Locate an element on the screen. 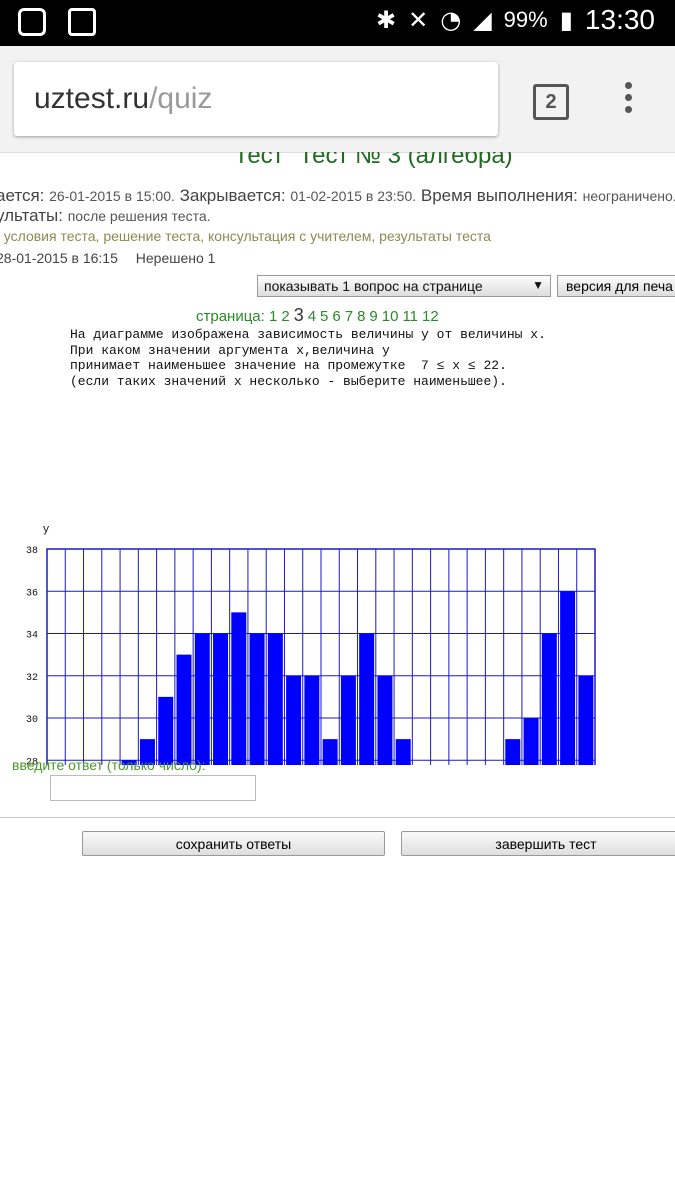 The height and width of the screenshot is (1200, 675). select-value: показывать 1 вопрос на странице is located at coordinates (373, 286).